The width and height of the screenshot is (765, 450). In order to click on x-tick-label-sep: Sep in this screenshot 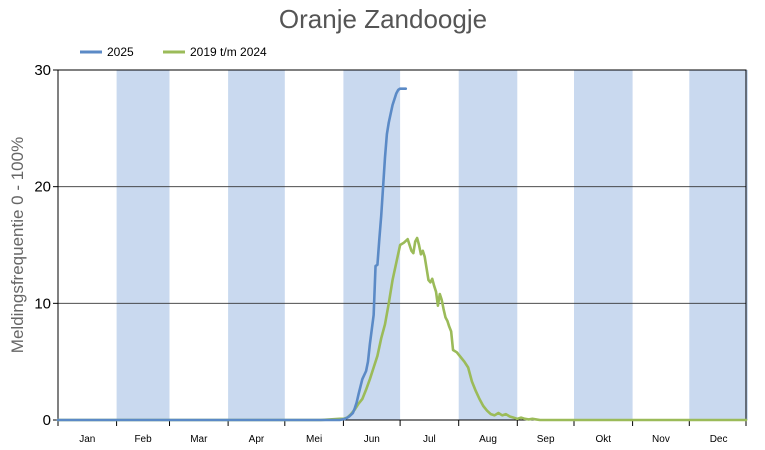, I will do `click(546, 439)`.